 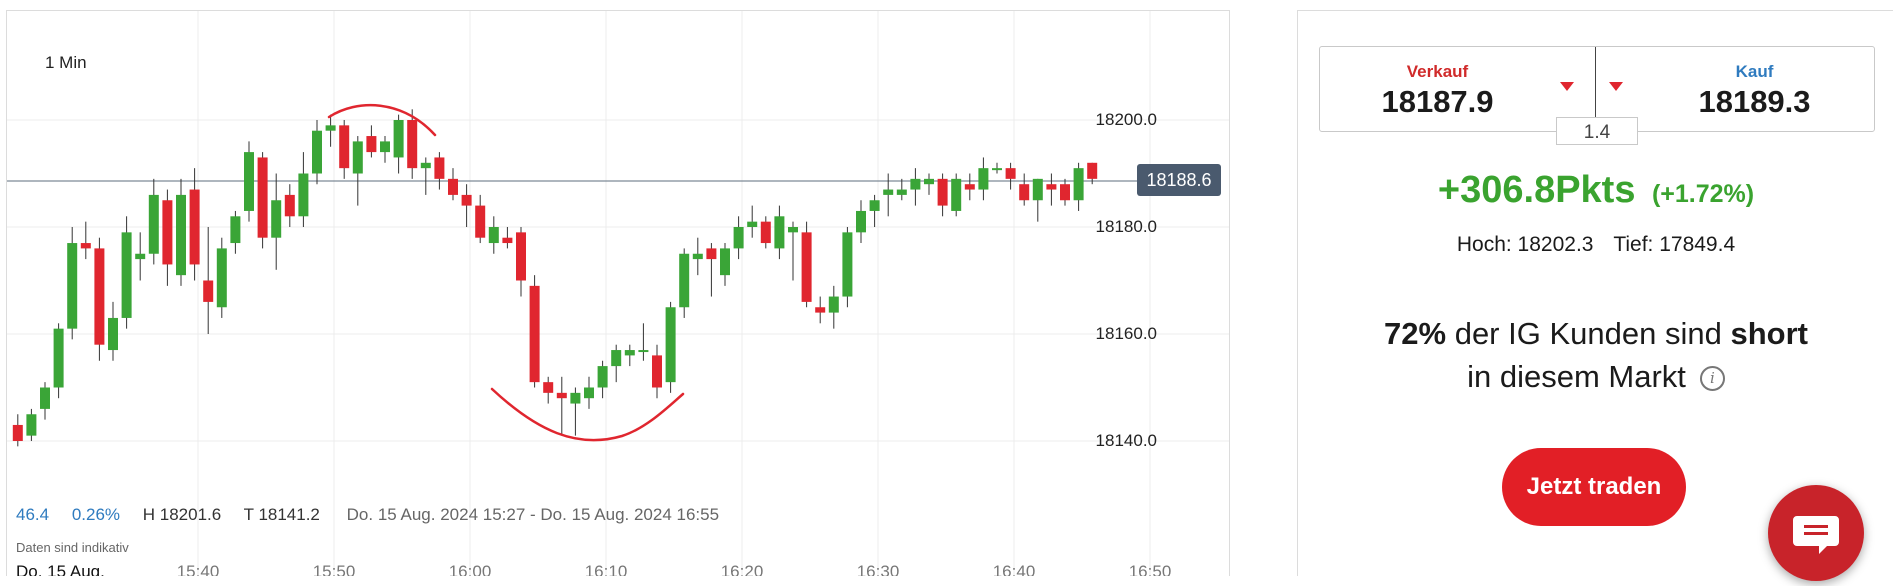 What do you see at coordinates (182, 514) in the screenshot?
I see `info-high: H 18201.6` at bounding box center [182, 514].